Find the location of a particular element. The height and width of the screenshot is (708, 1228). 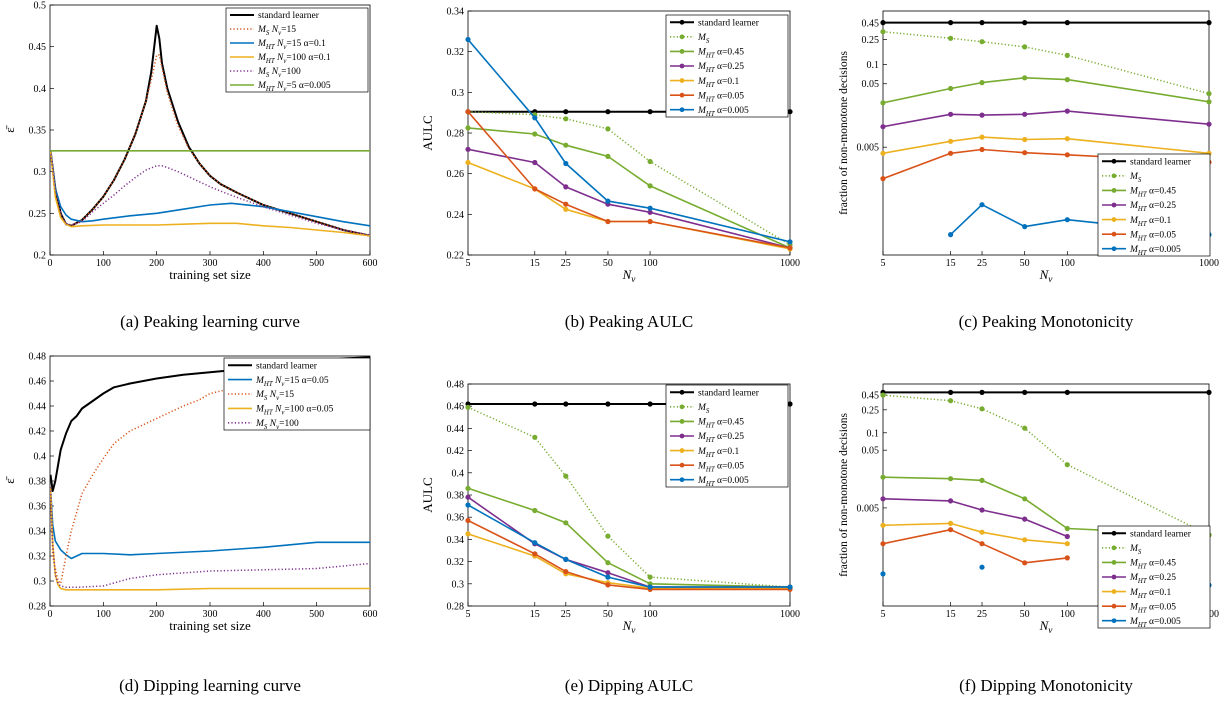

legend-label: MS​ Nv​=15 is located at coordinates (274, 396).